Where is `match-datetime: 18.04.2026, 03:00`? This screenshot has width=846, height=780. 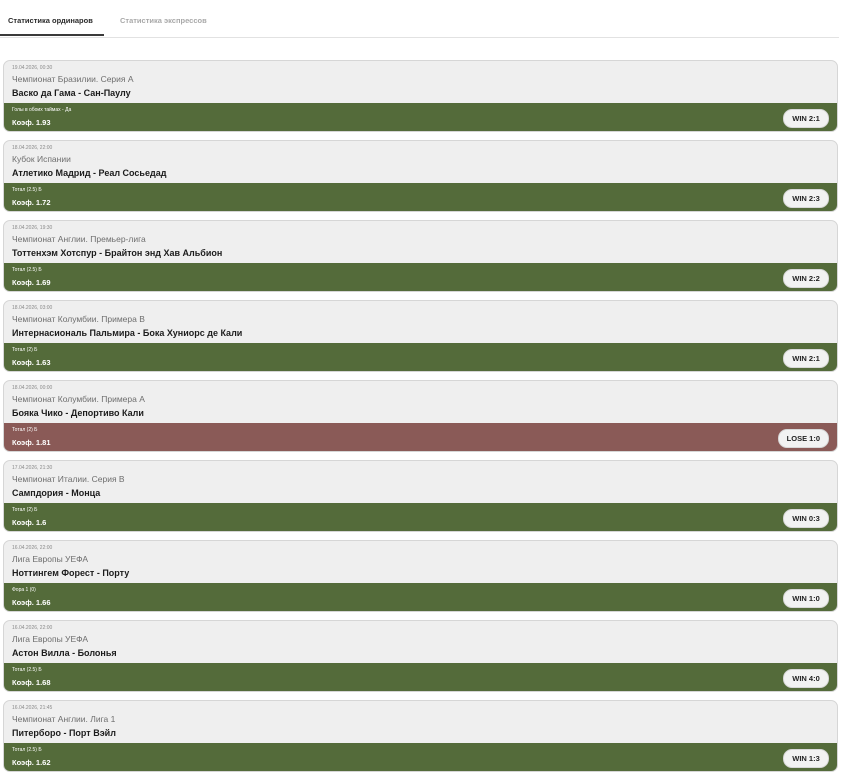 match-datetime: 18.04.2026, 03:00 is located at coordinates (32, 308).